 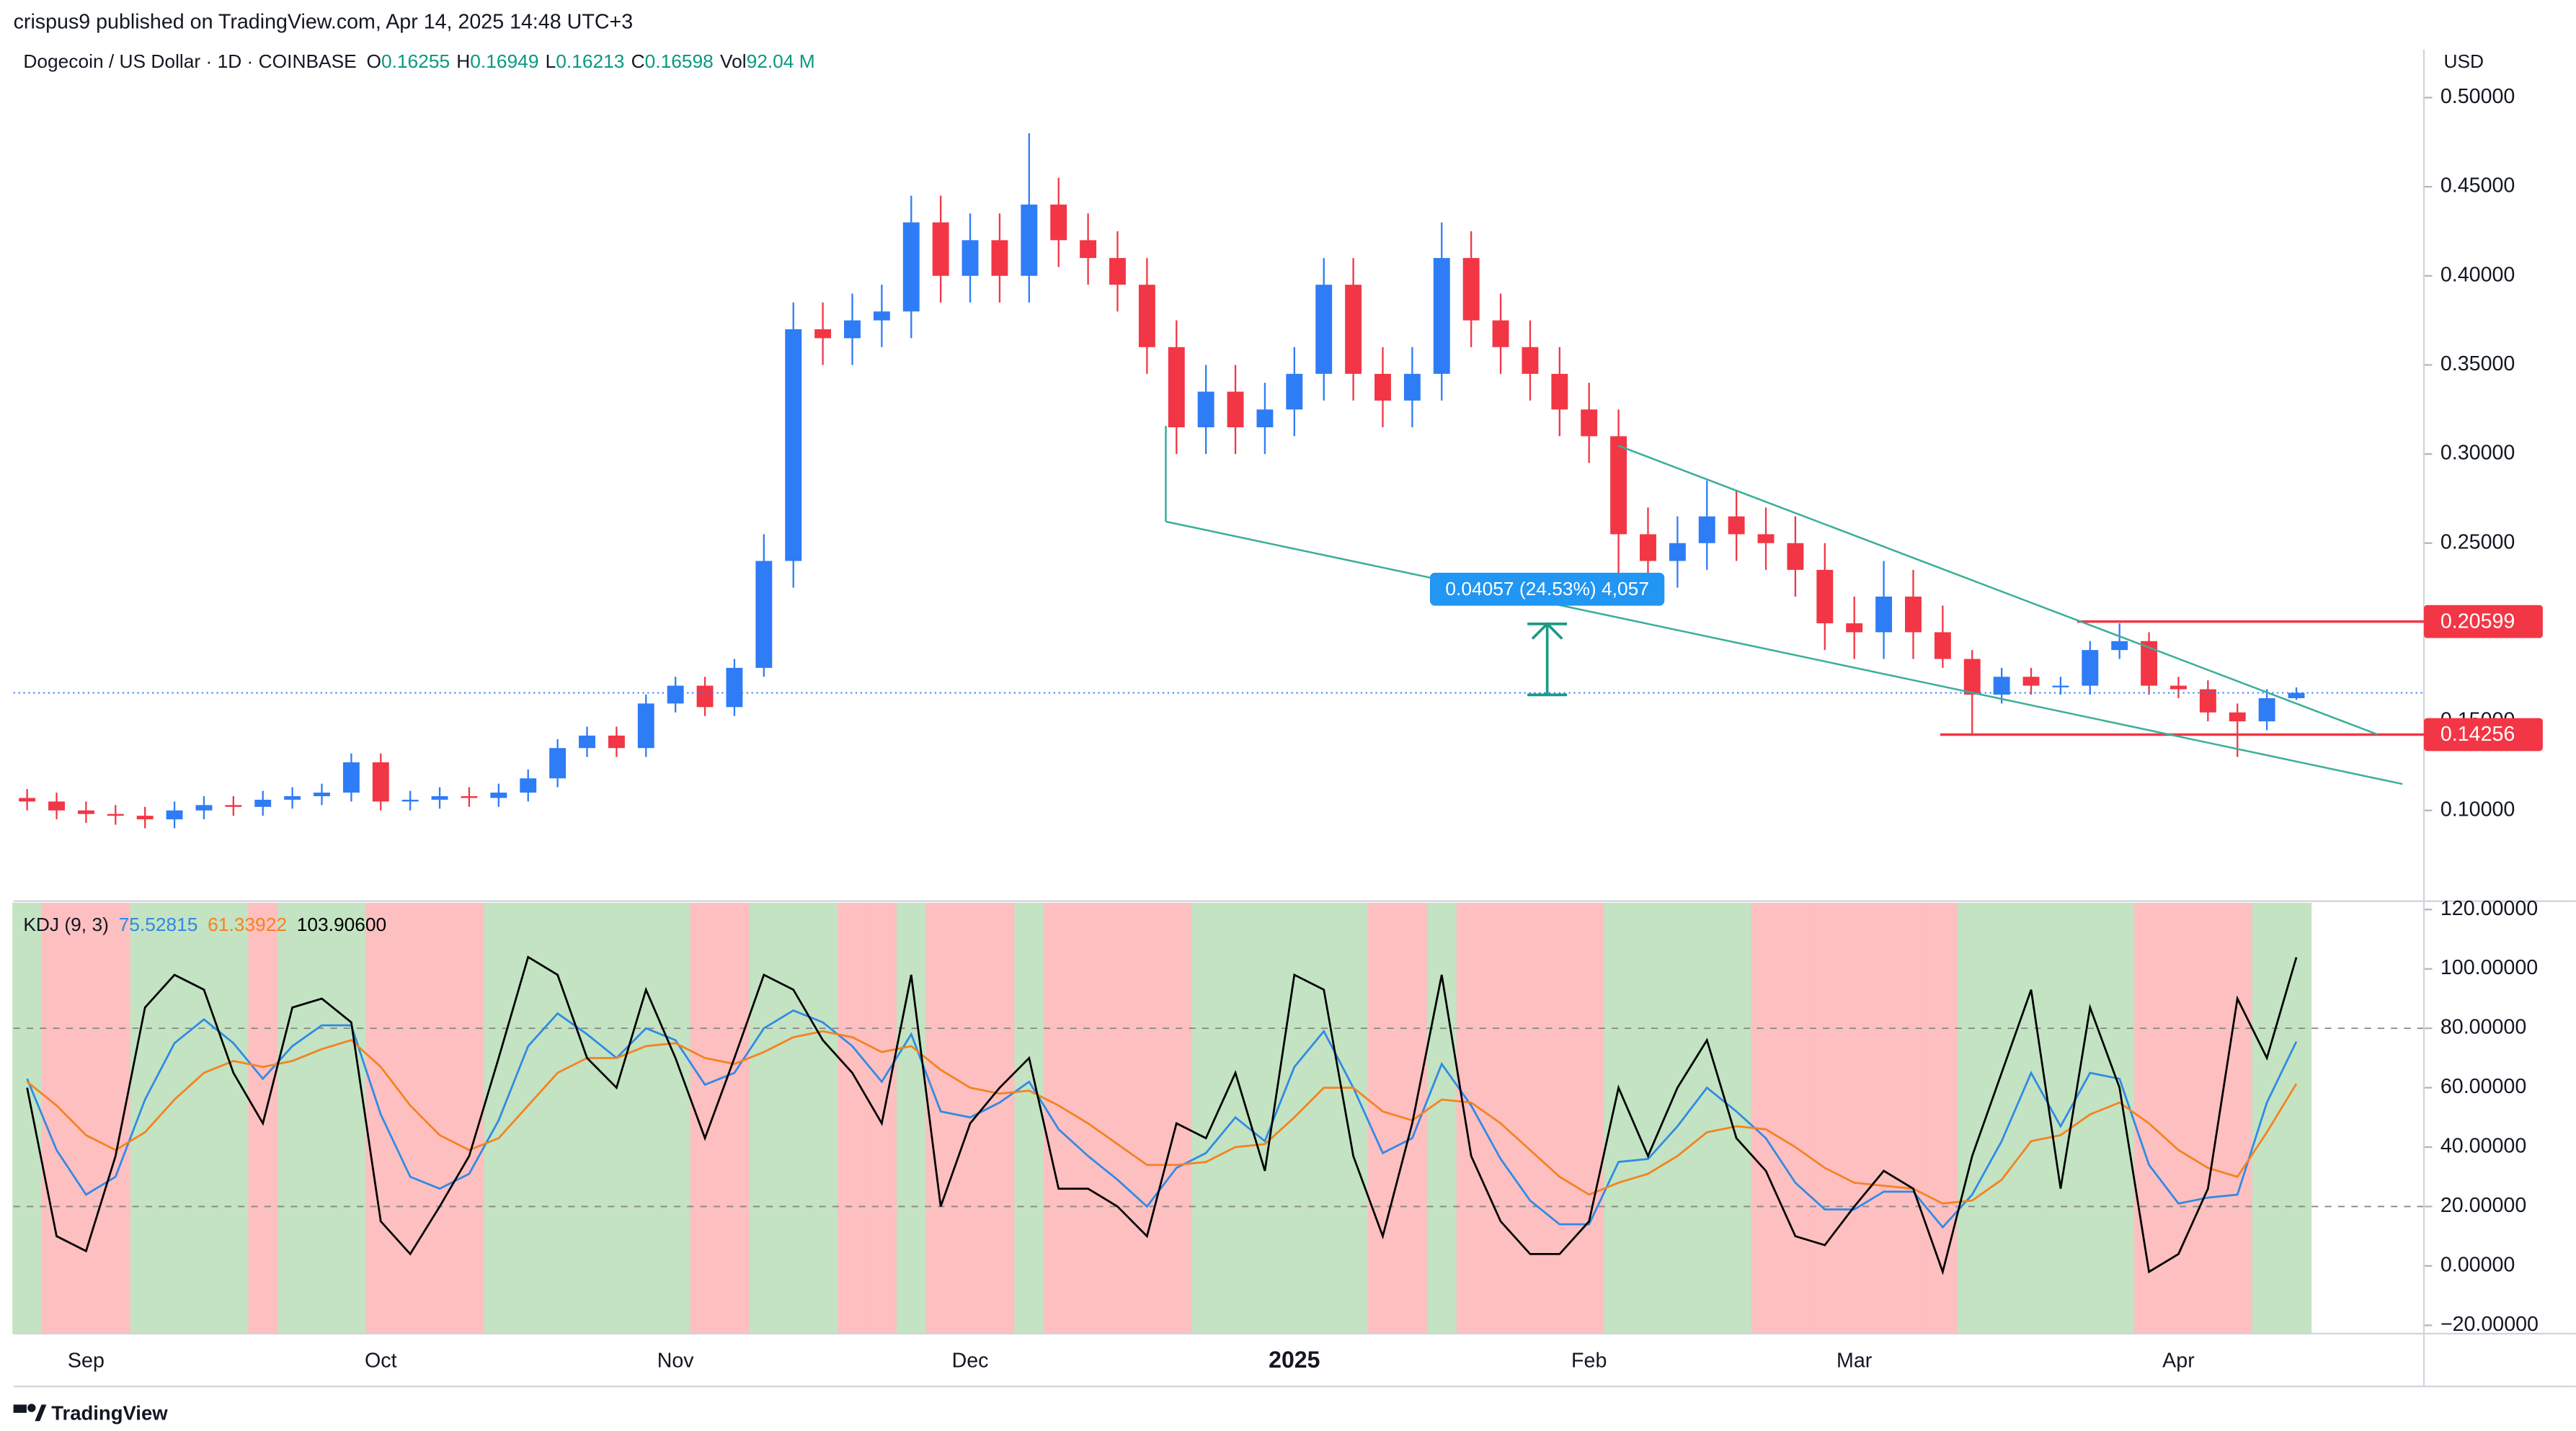 I want to click on y-tick-label: 80.00000, so click(x=2483, y=1027).